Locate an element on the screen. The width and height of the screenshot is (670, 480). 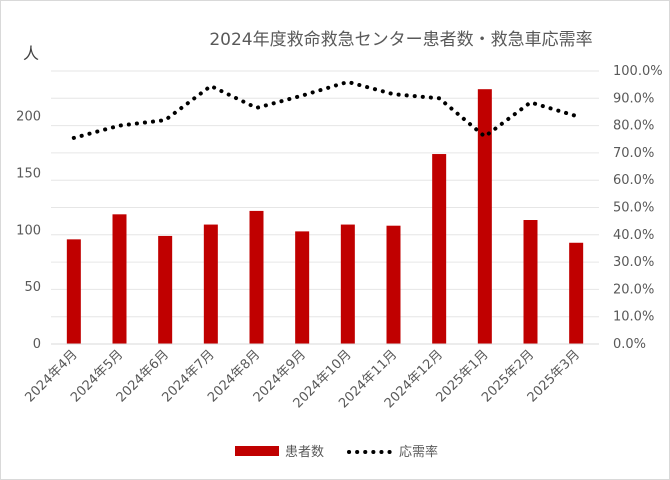
line-response-rate is located at coordinates (325, 109).